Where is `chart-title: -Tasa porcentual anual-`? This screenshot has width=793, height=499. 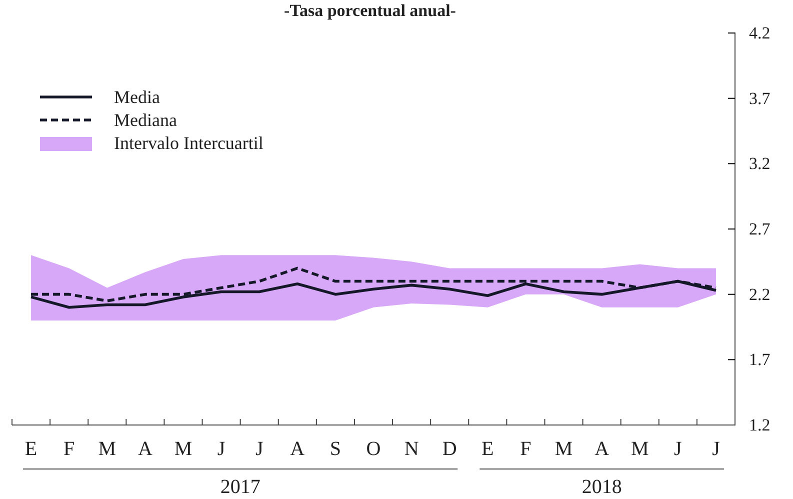 chart-title: -Tasa porcentual anual- is located at coordinates (370, 10).